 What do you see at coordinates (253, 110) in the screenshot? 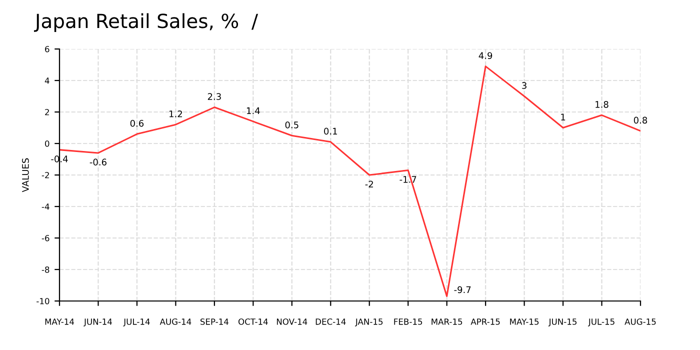
I see `data-label: 1.4` at bounding box center [253, 110].